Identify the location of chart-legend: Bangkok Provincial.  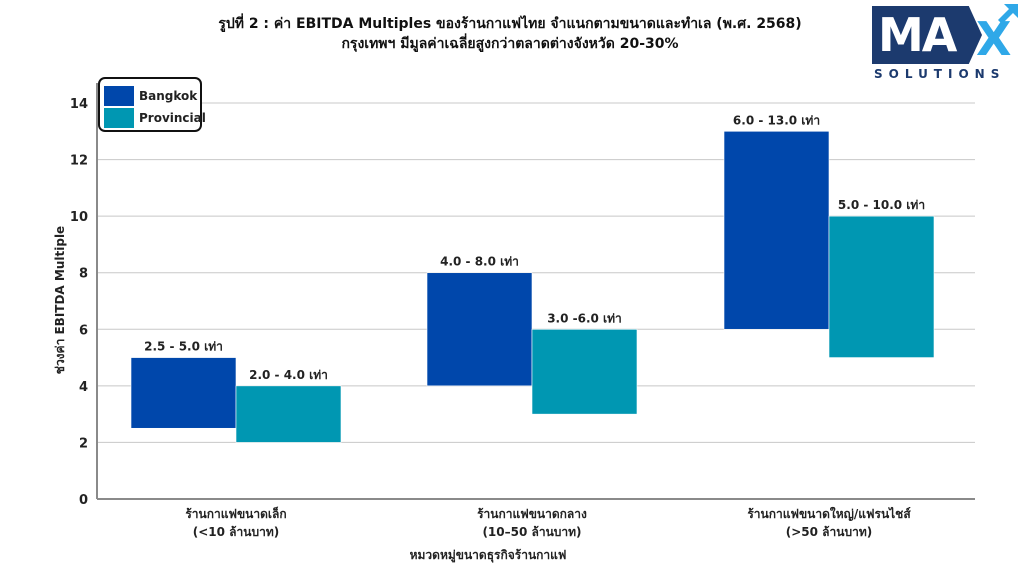
(152, 104).